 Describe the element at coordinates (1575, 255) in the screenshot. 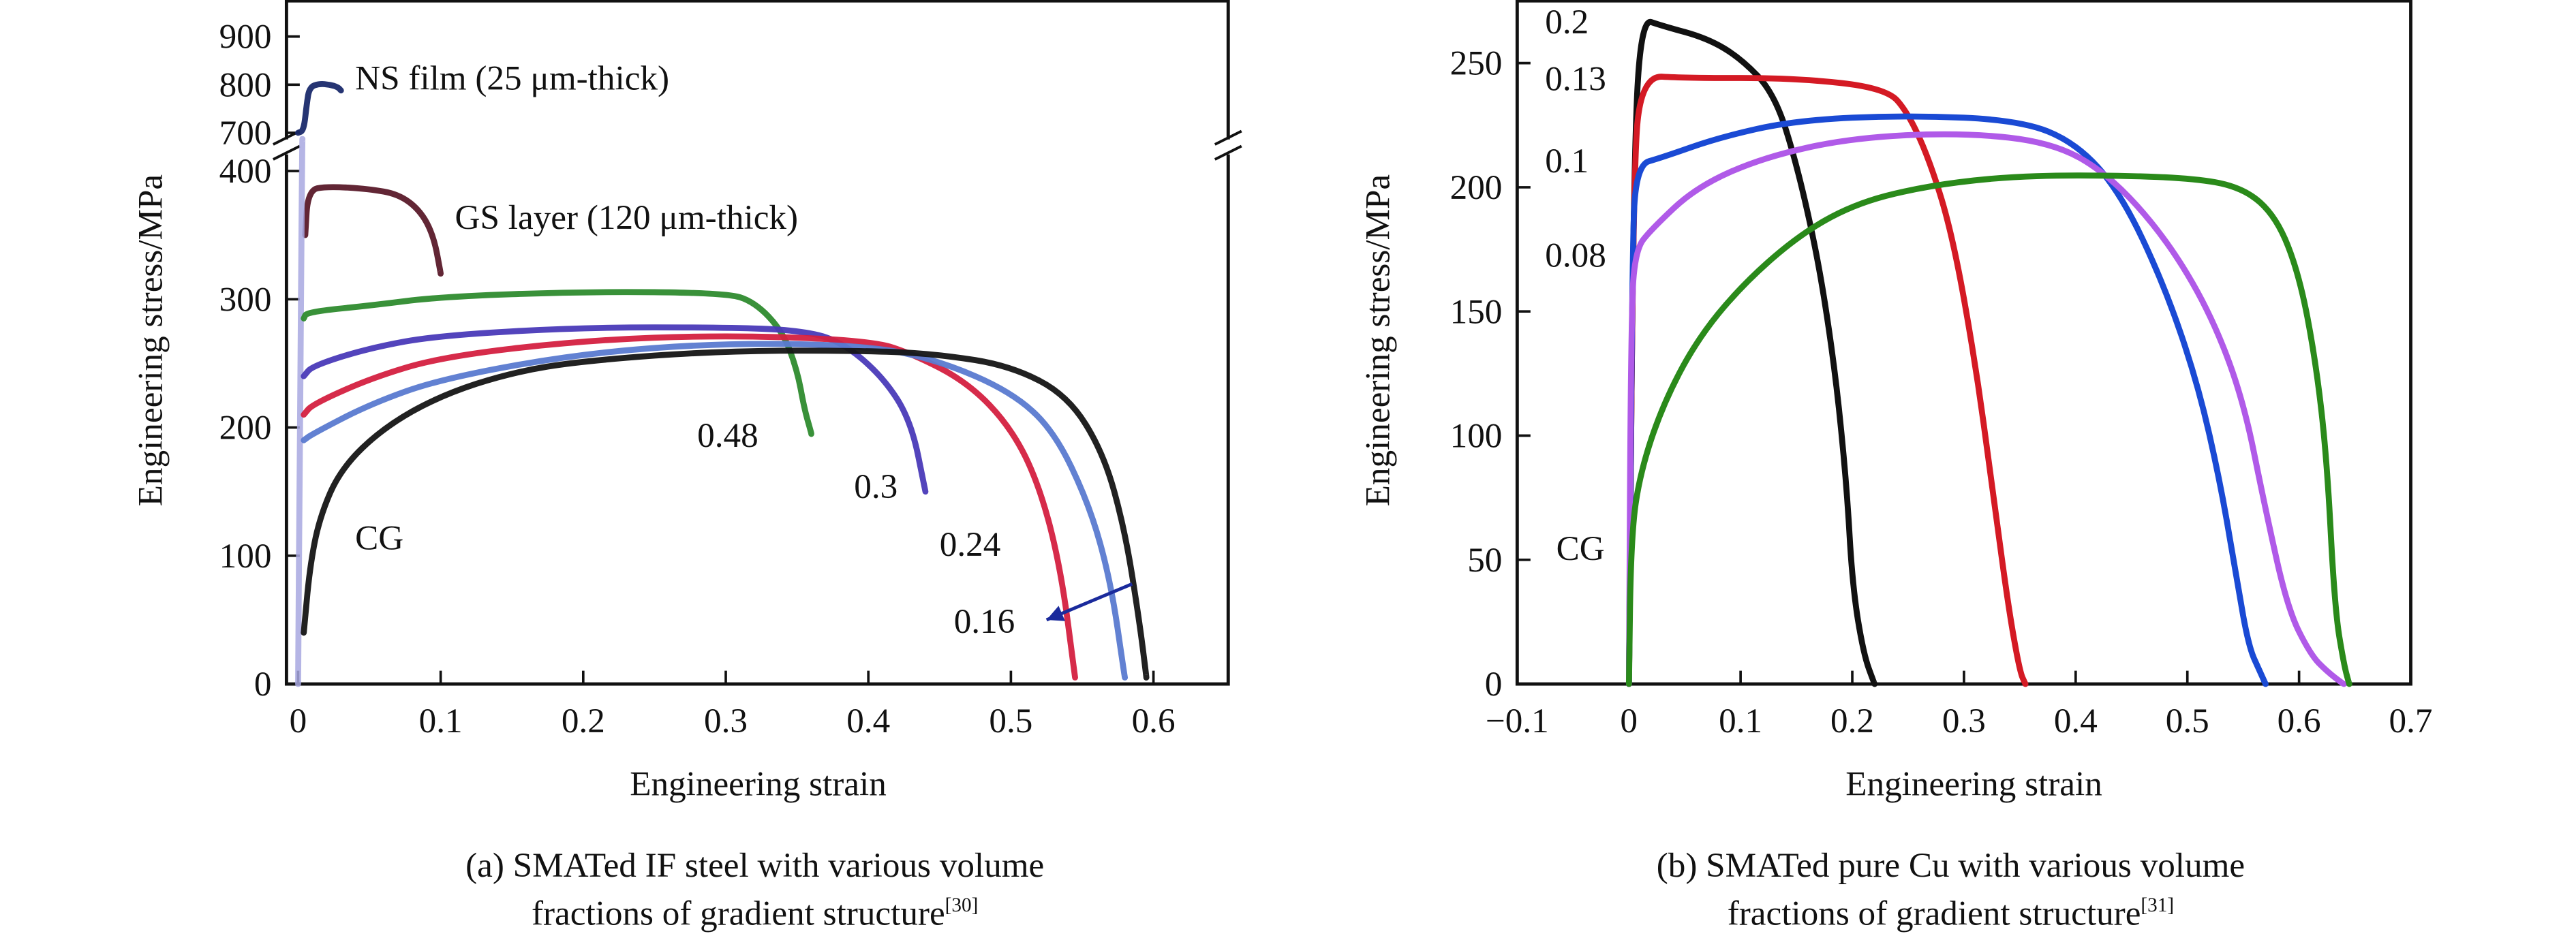

I see `annotation-0-08-b: 0.08` at that location.